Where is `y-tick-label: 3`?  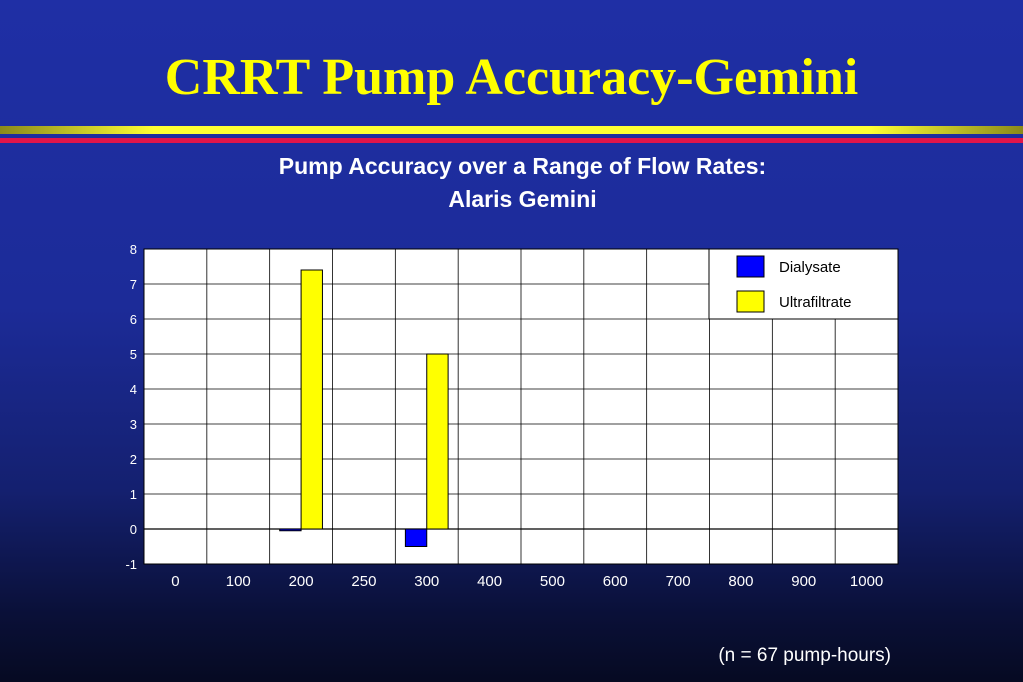
y-tick-label: 3 is located at coordinates (133, 424).